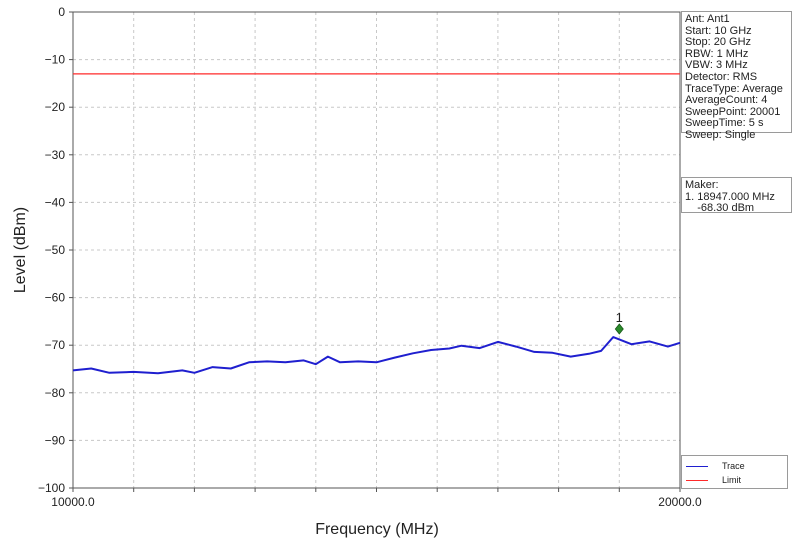 This screenshot has width=793, height=542. Describe the element at coordinates (55, 345) in the screenshot. I see `y-tick-label: −70` at that location.